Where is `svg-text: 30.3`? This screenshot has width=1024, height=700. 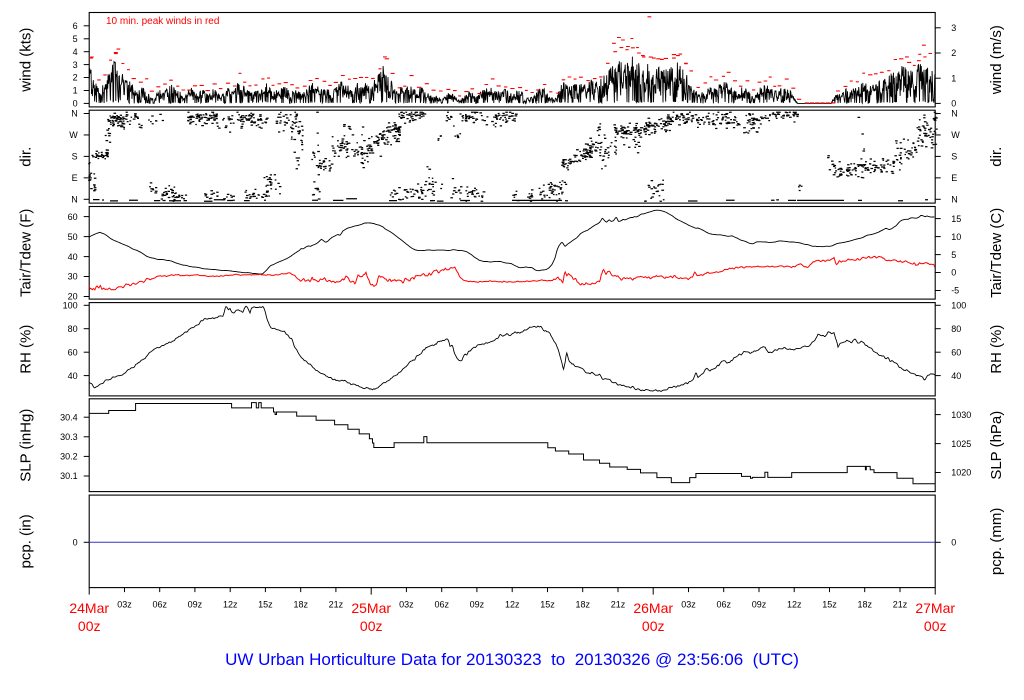
svg-text: 30.3 is located at coordinates (69, 437).